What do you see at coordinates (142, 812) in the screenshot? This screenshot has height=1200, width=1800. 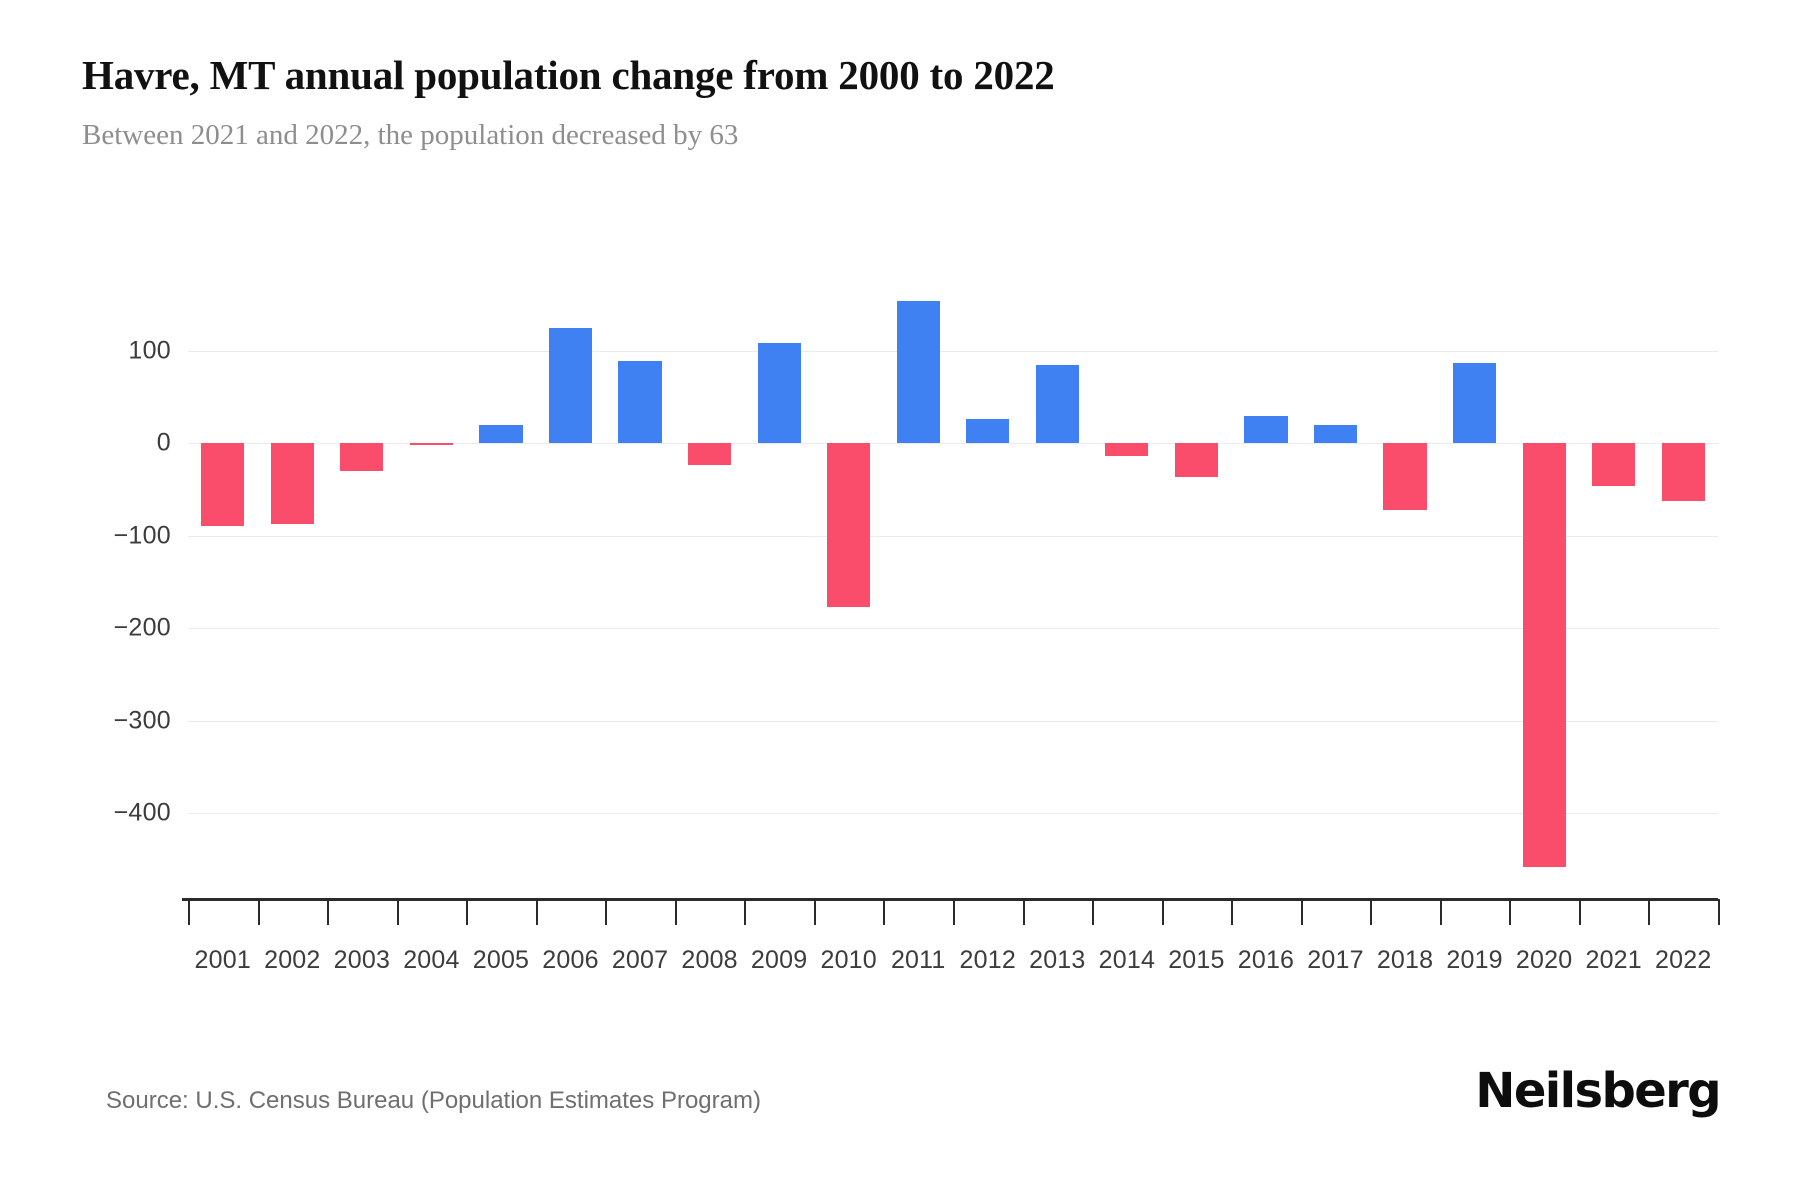 I see `y-axis-tick-label: −400` at bounding box center [142, 812].